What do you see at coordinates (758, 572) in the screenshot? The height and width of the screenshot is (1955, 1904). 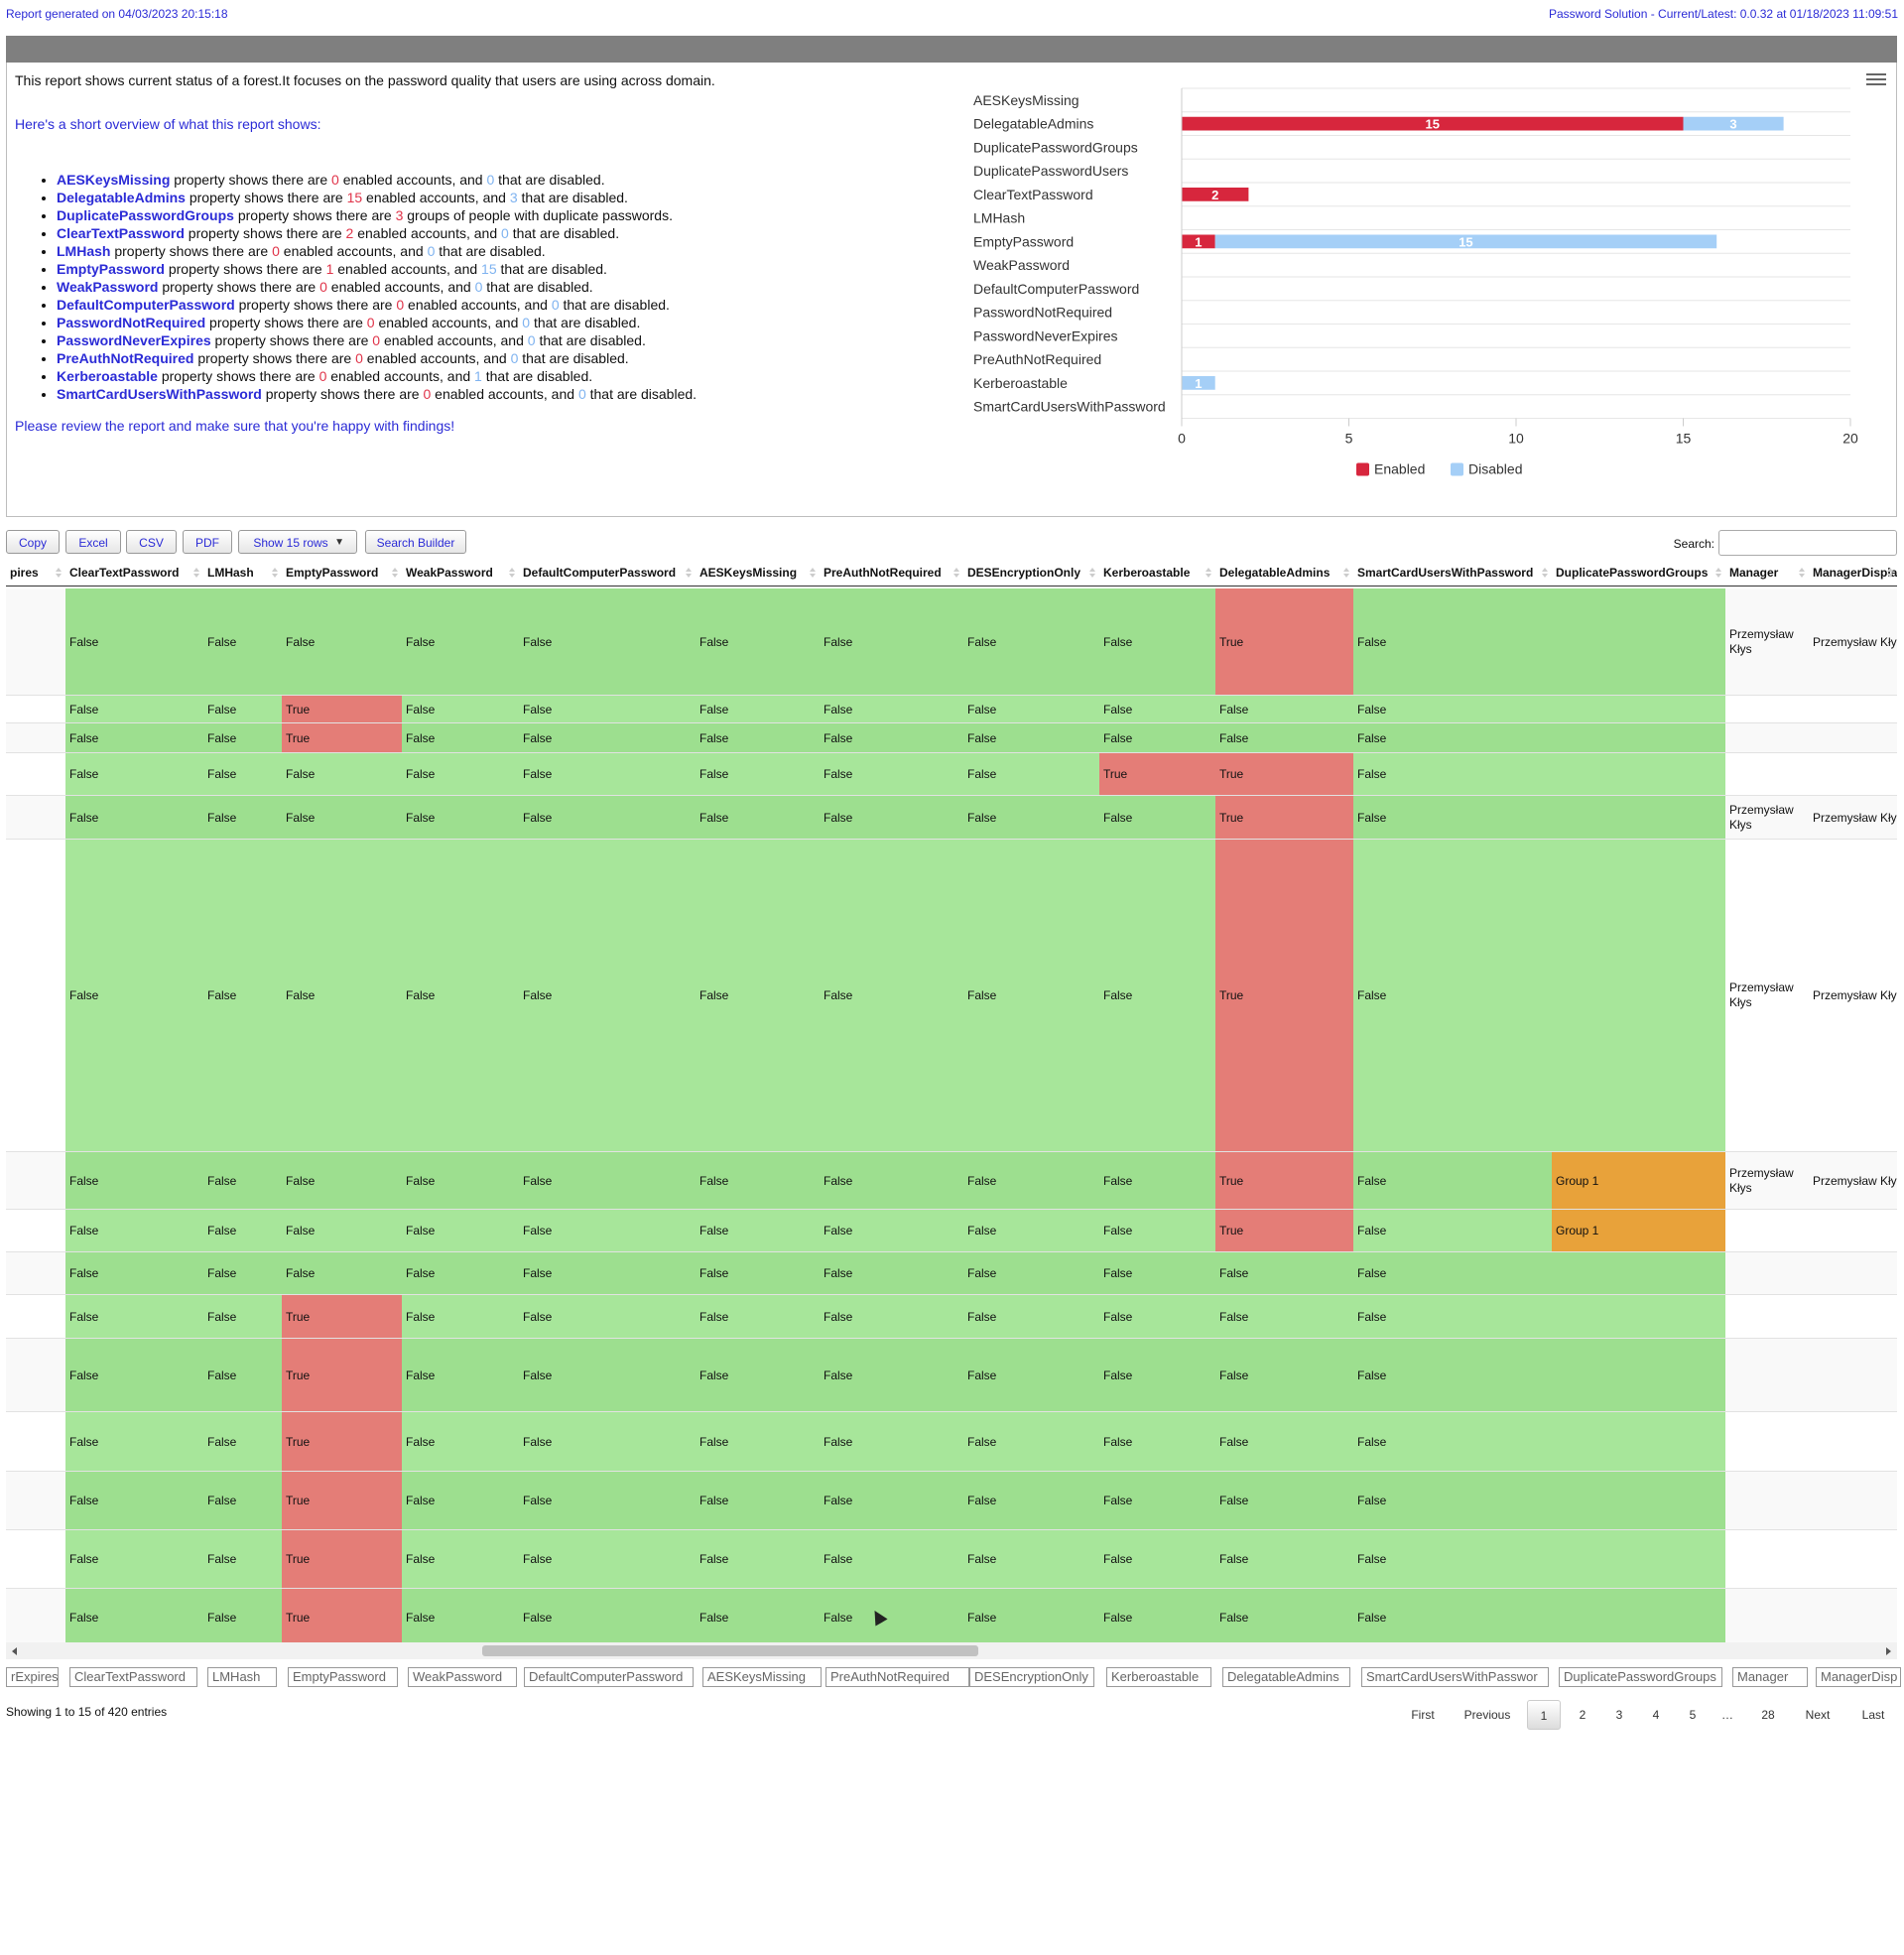 I see `column-header-aeskeysmissing: AESKeysMissing` at bounding box center [758, 572].